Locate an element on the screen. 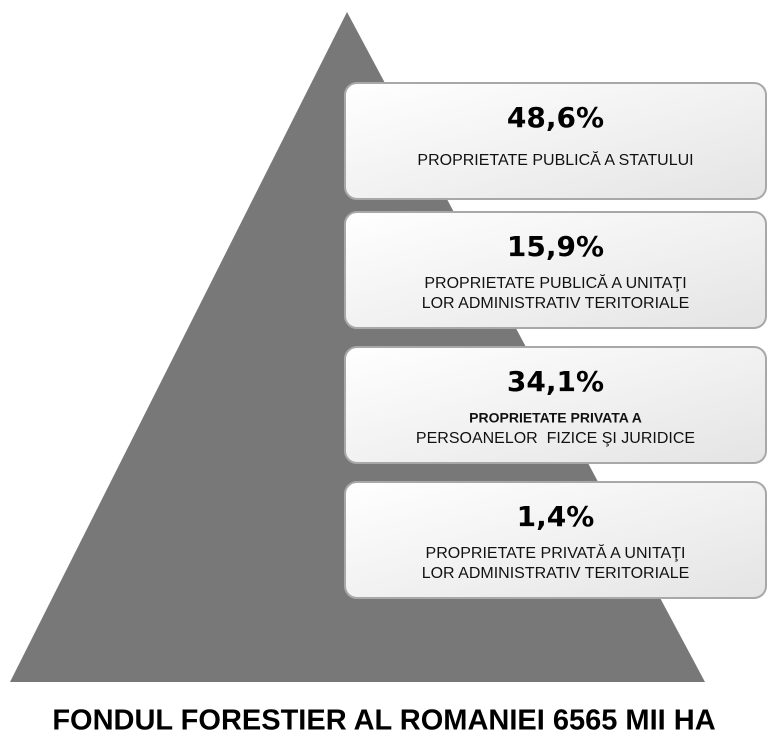  box-line: PERSOANELOR FIZICE ŞI JURIDICE is located at coordinates (555, 438).